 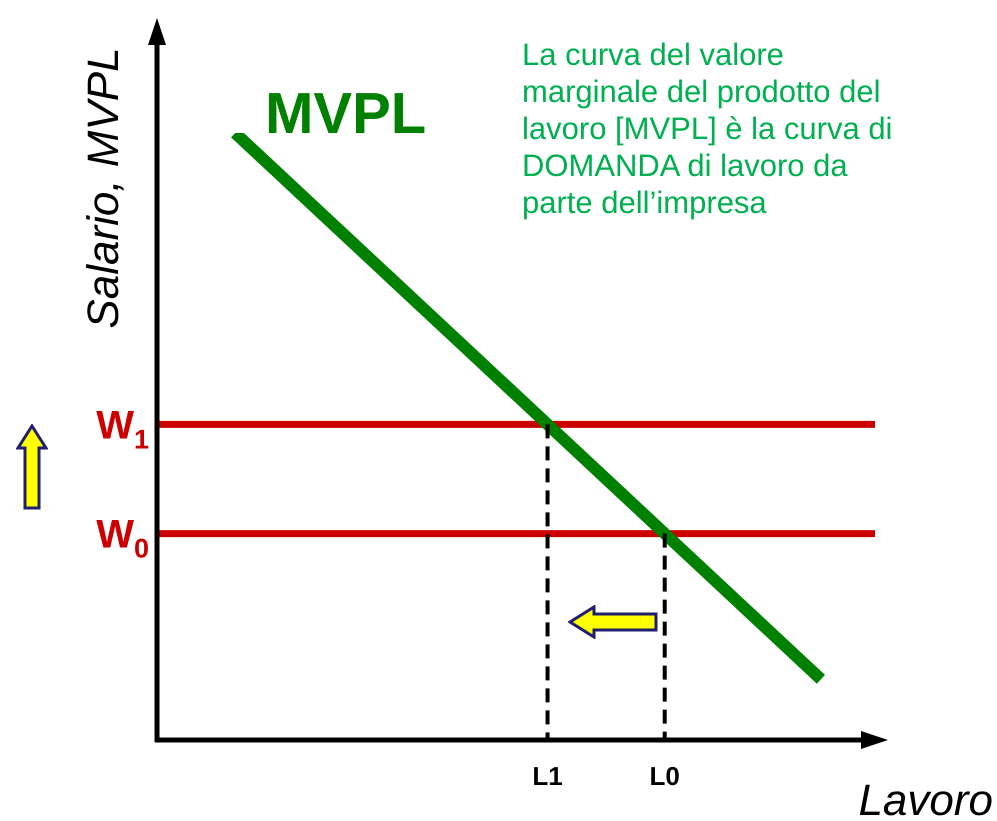 I want to click on x-tick-label: L0, so click(x=665, y=776).